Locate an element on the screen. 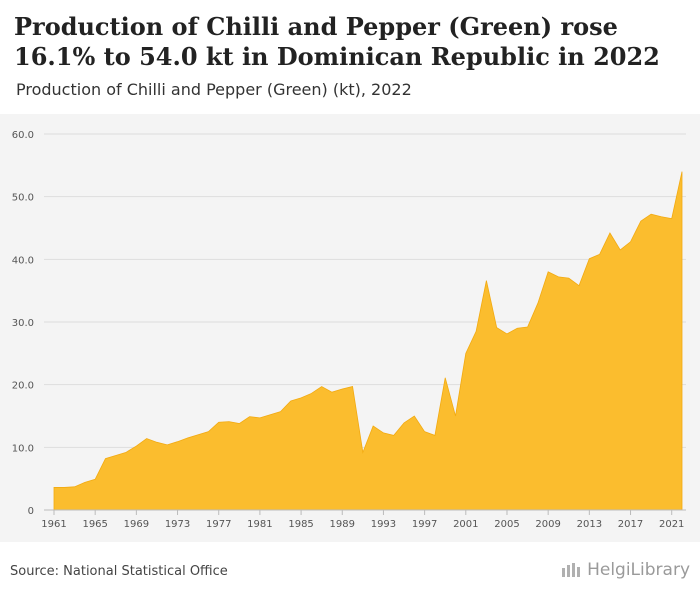 Image resolution: width=700 pixels, height=596 pixels. brand-name: HelgiLibrary is located at coordinates (638, 570).